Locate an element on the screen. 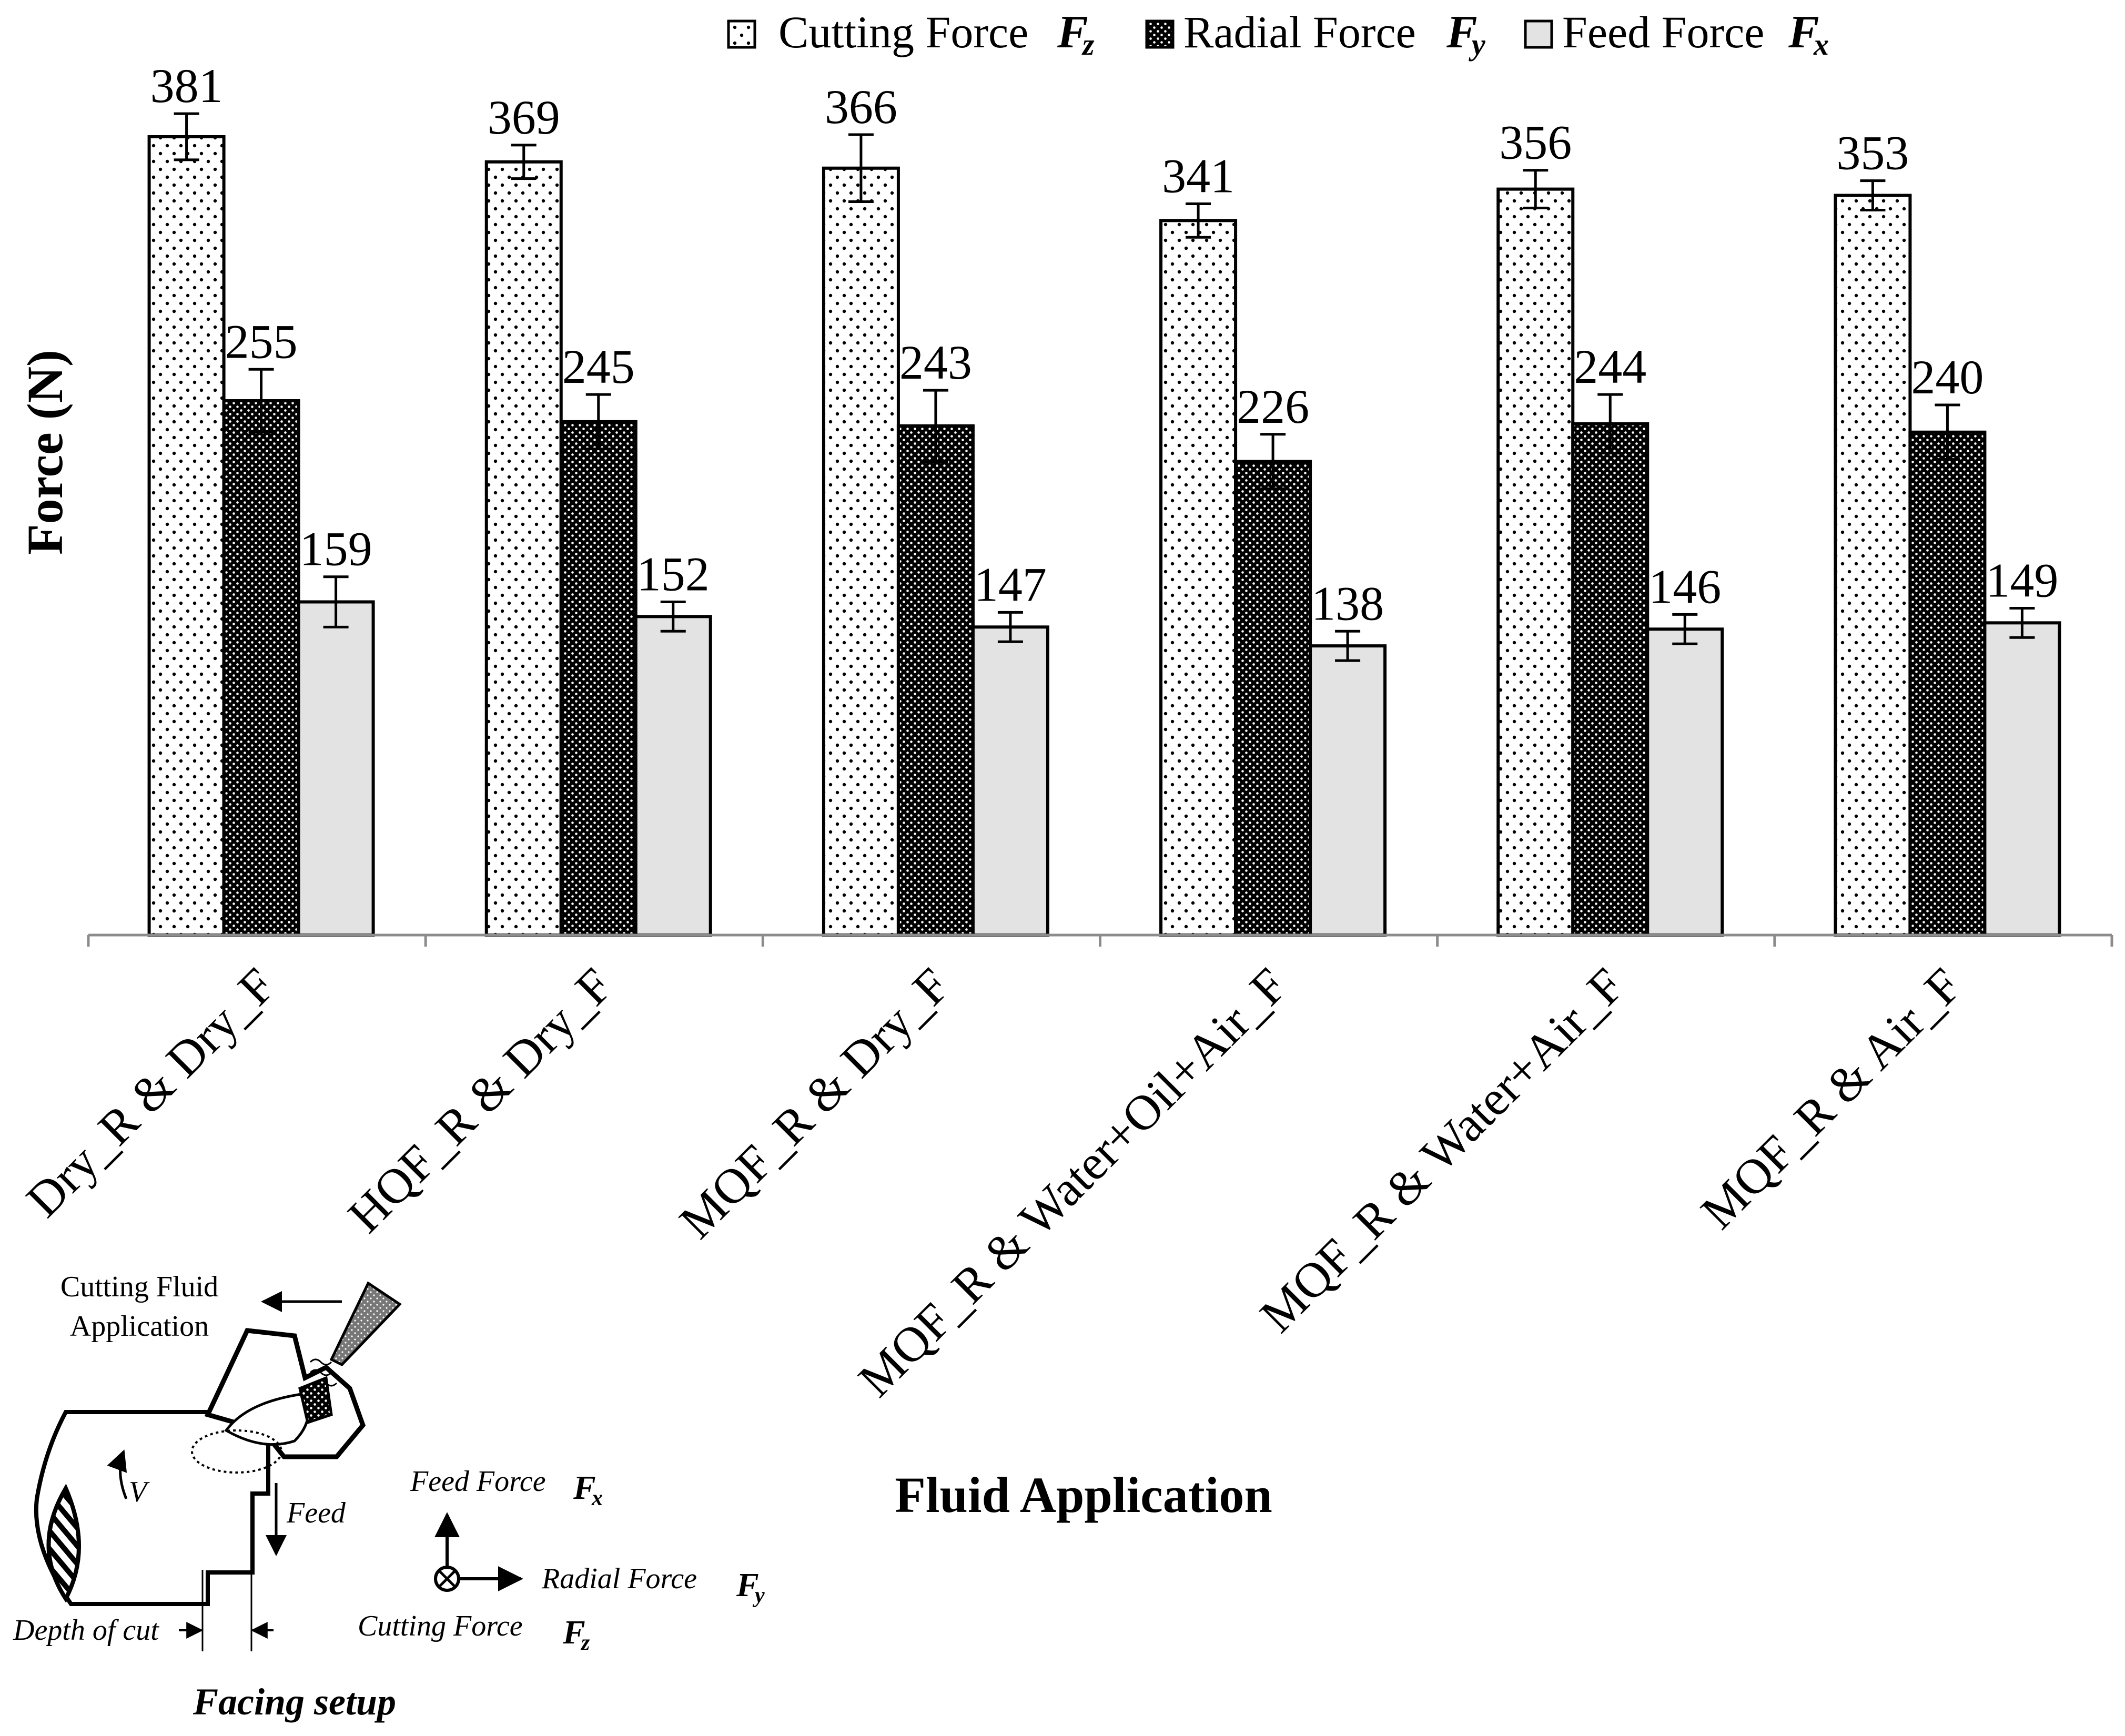 The width and height of the screenshot is (2125, 1736). value-label-y-4: 244 is located at coordinates (1610, 366).